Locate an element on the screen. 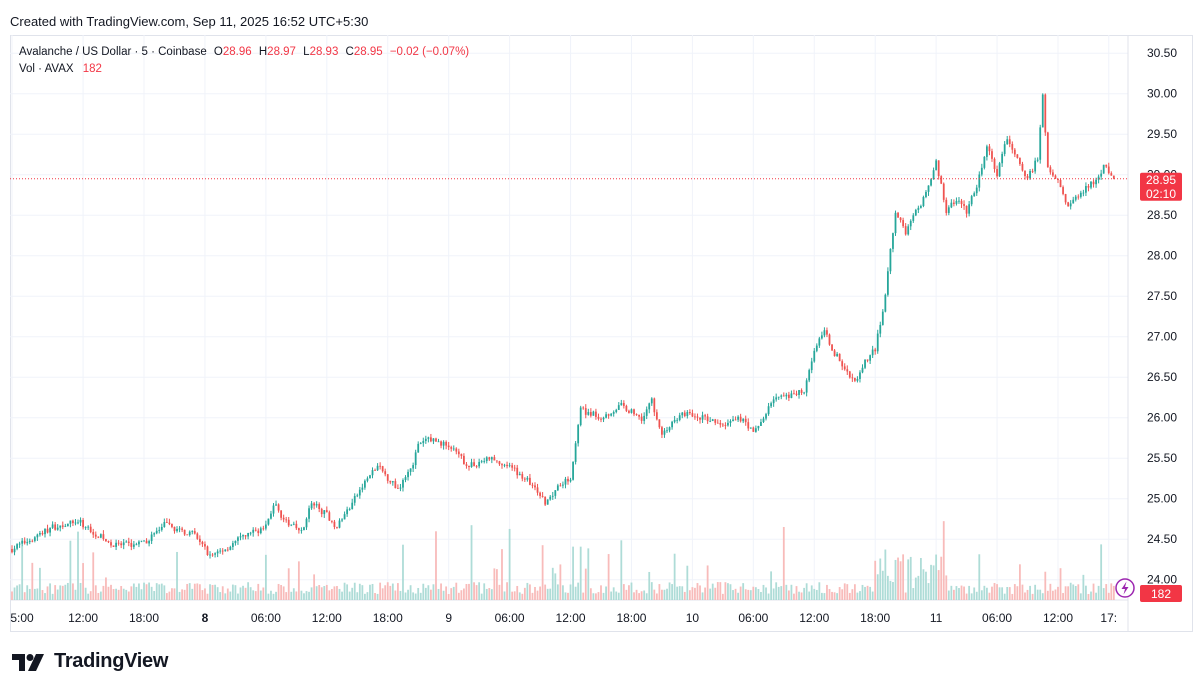 The height and width of the screenshot is (700, 1200). symbol-description: Avalanche / US Dollar · 5 · Coinbase is located at coordinates (113, 52).